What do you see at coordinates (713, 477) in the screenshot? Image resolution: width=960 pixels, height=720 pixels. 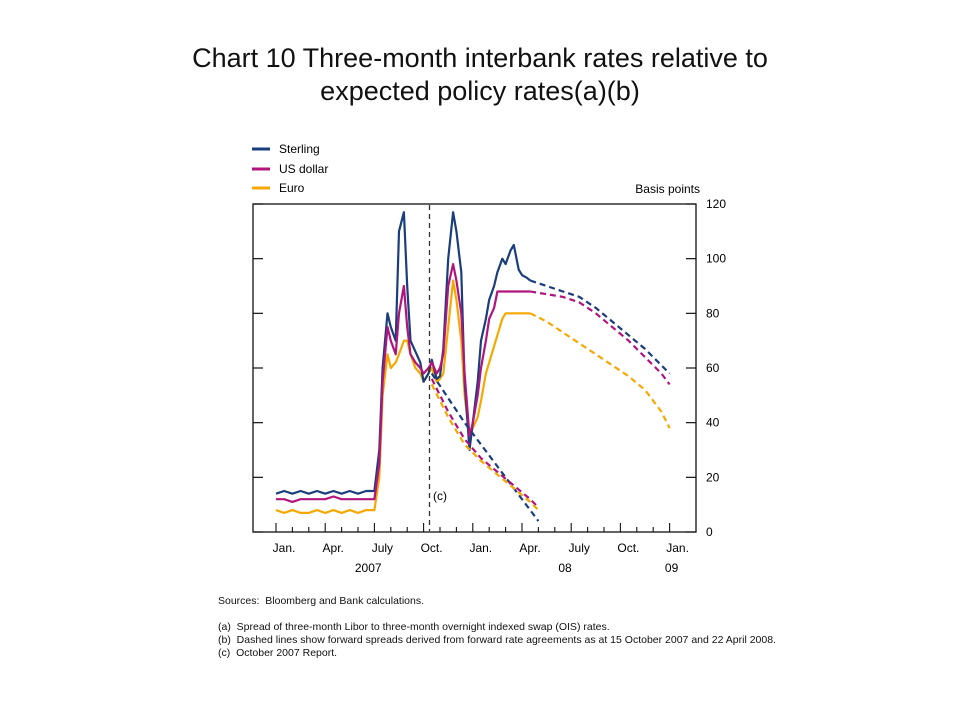 I see `y-tick-label: 20` at bounding box center [713, 477].